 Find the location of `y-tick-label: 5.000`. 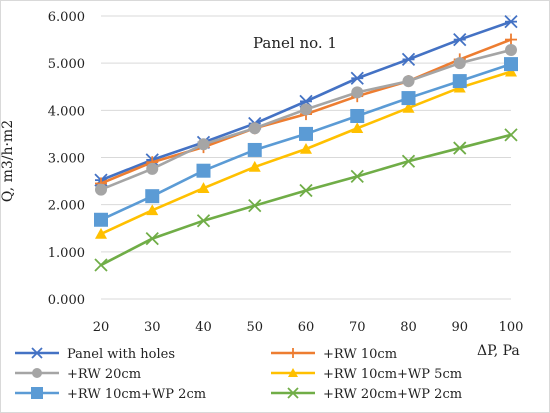

y-tick-label: 5.000 is located at coordinates (66, 64).